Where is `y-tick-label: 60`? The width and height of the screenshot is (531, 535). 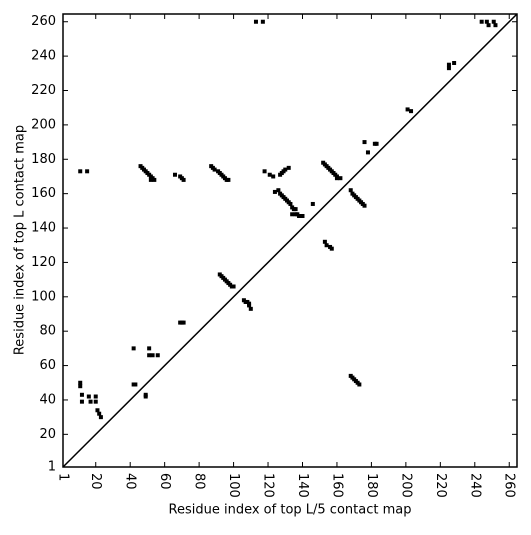
y-tick-label: 60 is located at coordinates (47, 365).